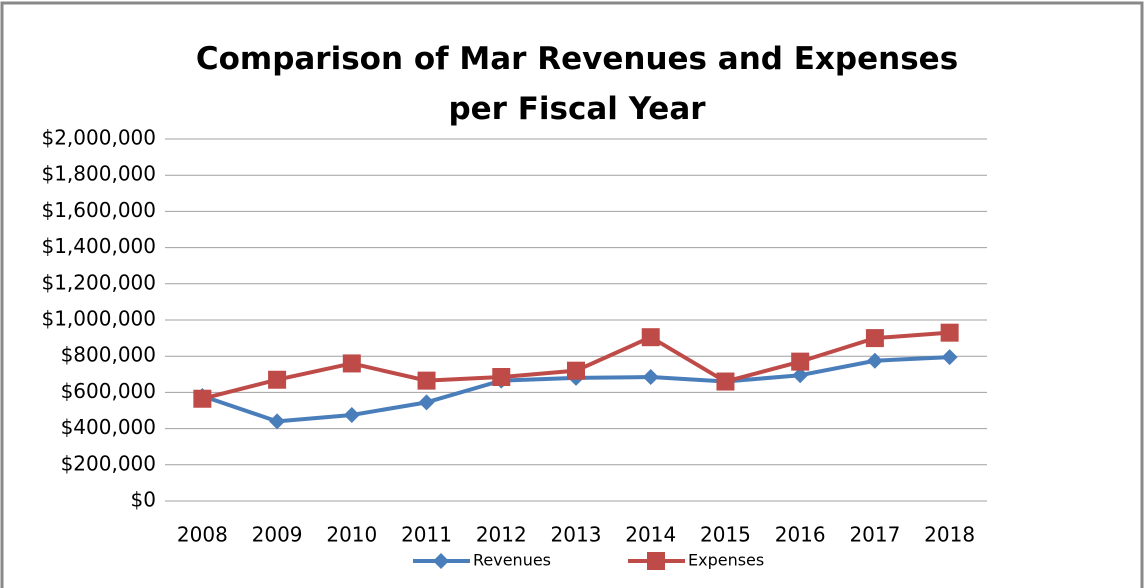 Image resolution: width=1146 pixels, height=588 pixels. I want to click on legend-label: Expenses, so click(726, 560).